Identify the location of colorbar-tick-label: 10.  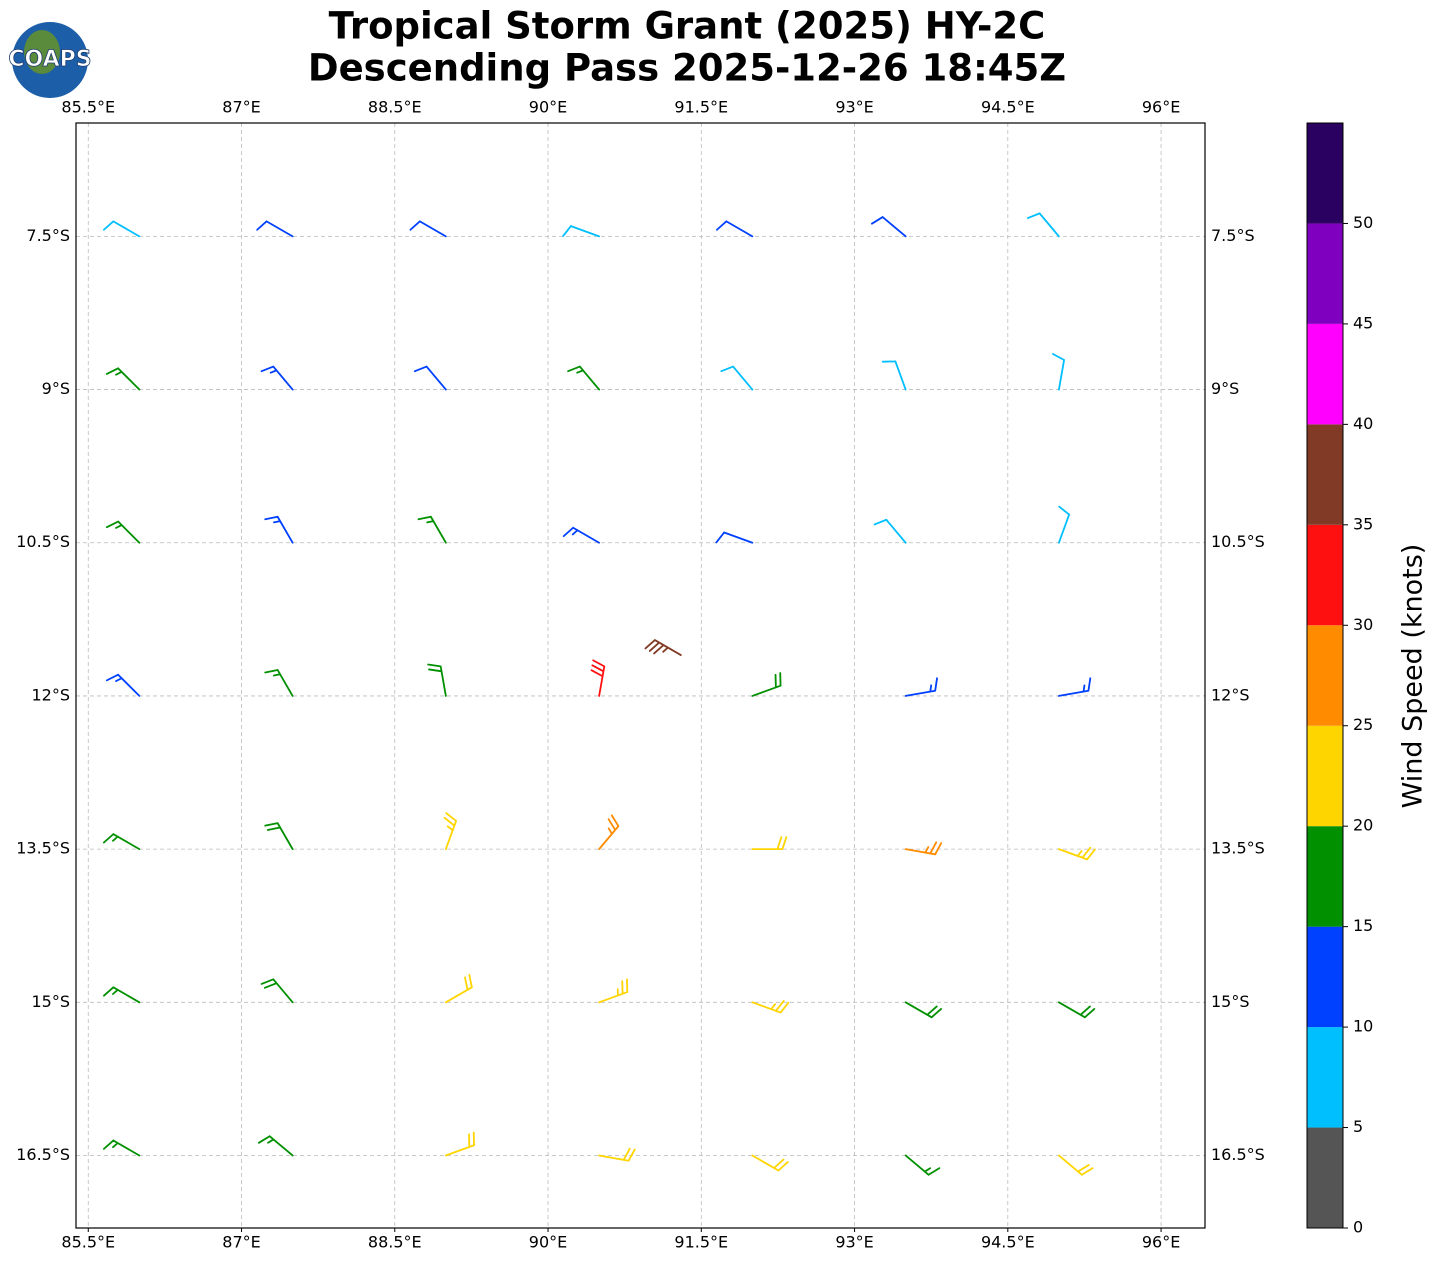
(1363, 1026).